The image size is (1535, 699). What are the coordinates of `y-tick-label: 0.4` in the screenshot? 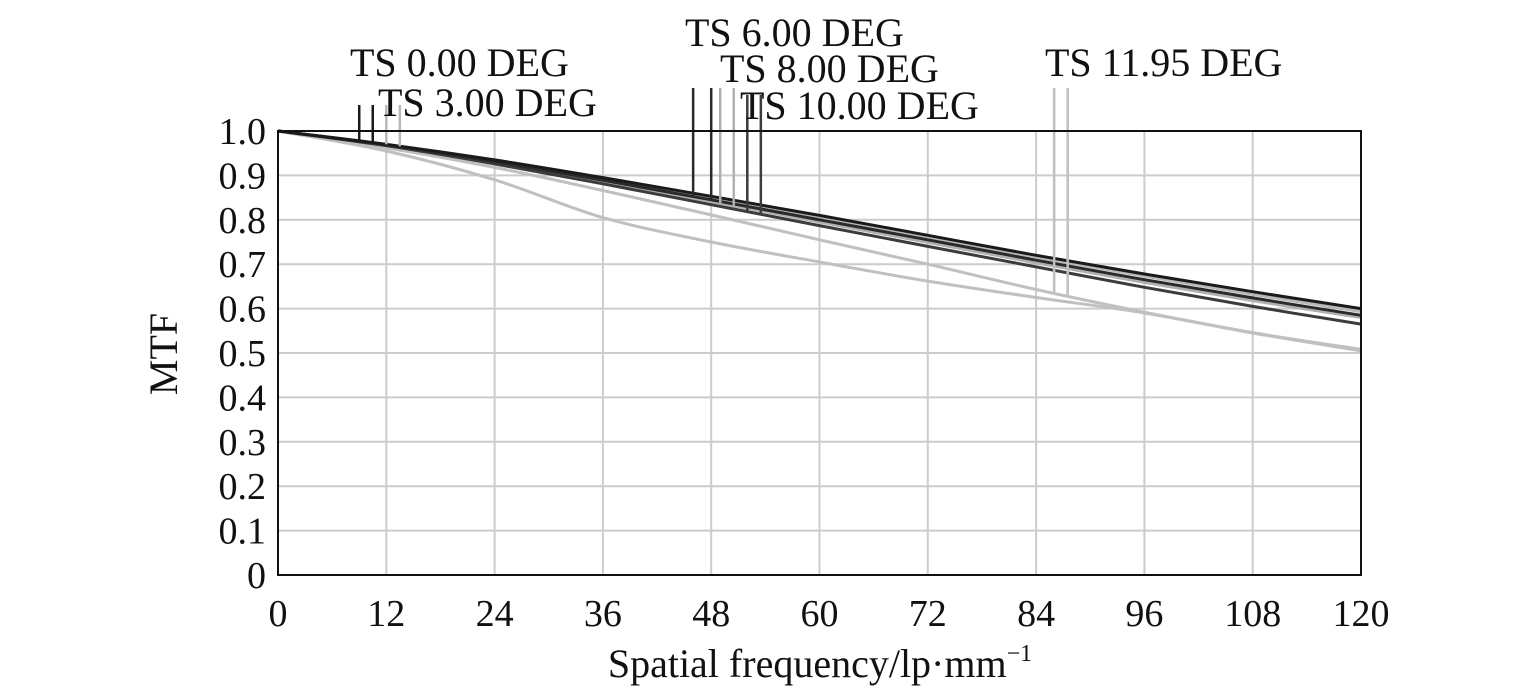 It's located at (243, 398).